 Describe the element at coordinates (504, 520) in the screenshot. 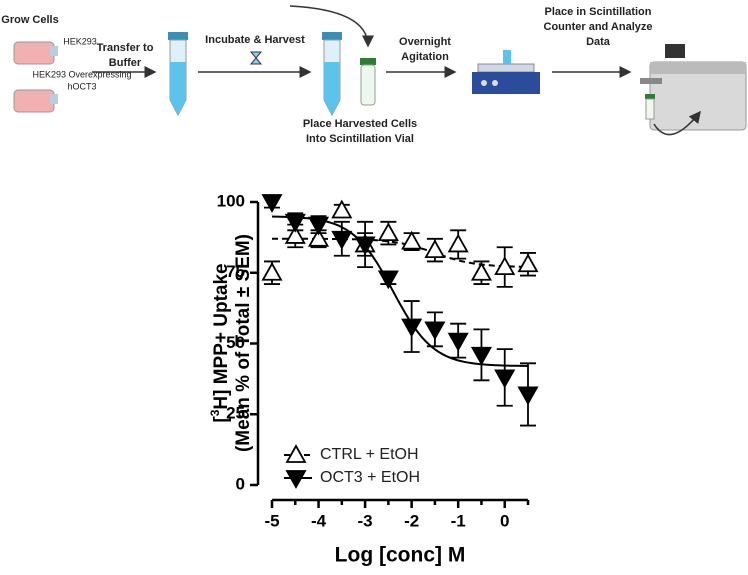

I see `x-tick-label: 0` at that location.